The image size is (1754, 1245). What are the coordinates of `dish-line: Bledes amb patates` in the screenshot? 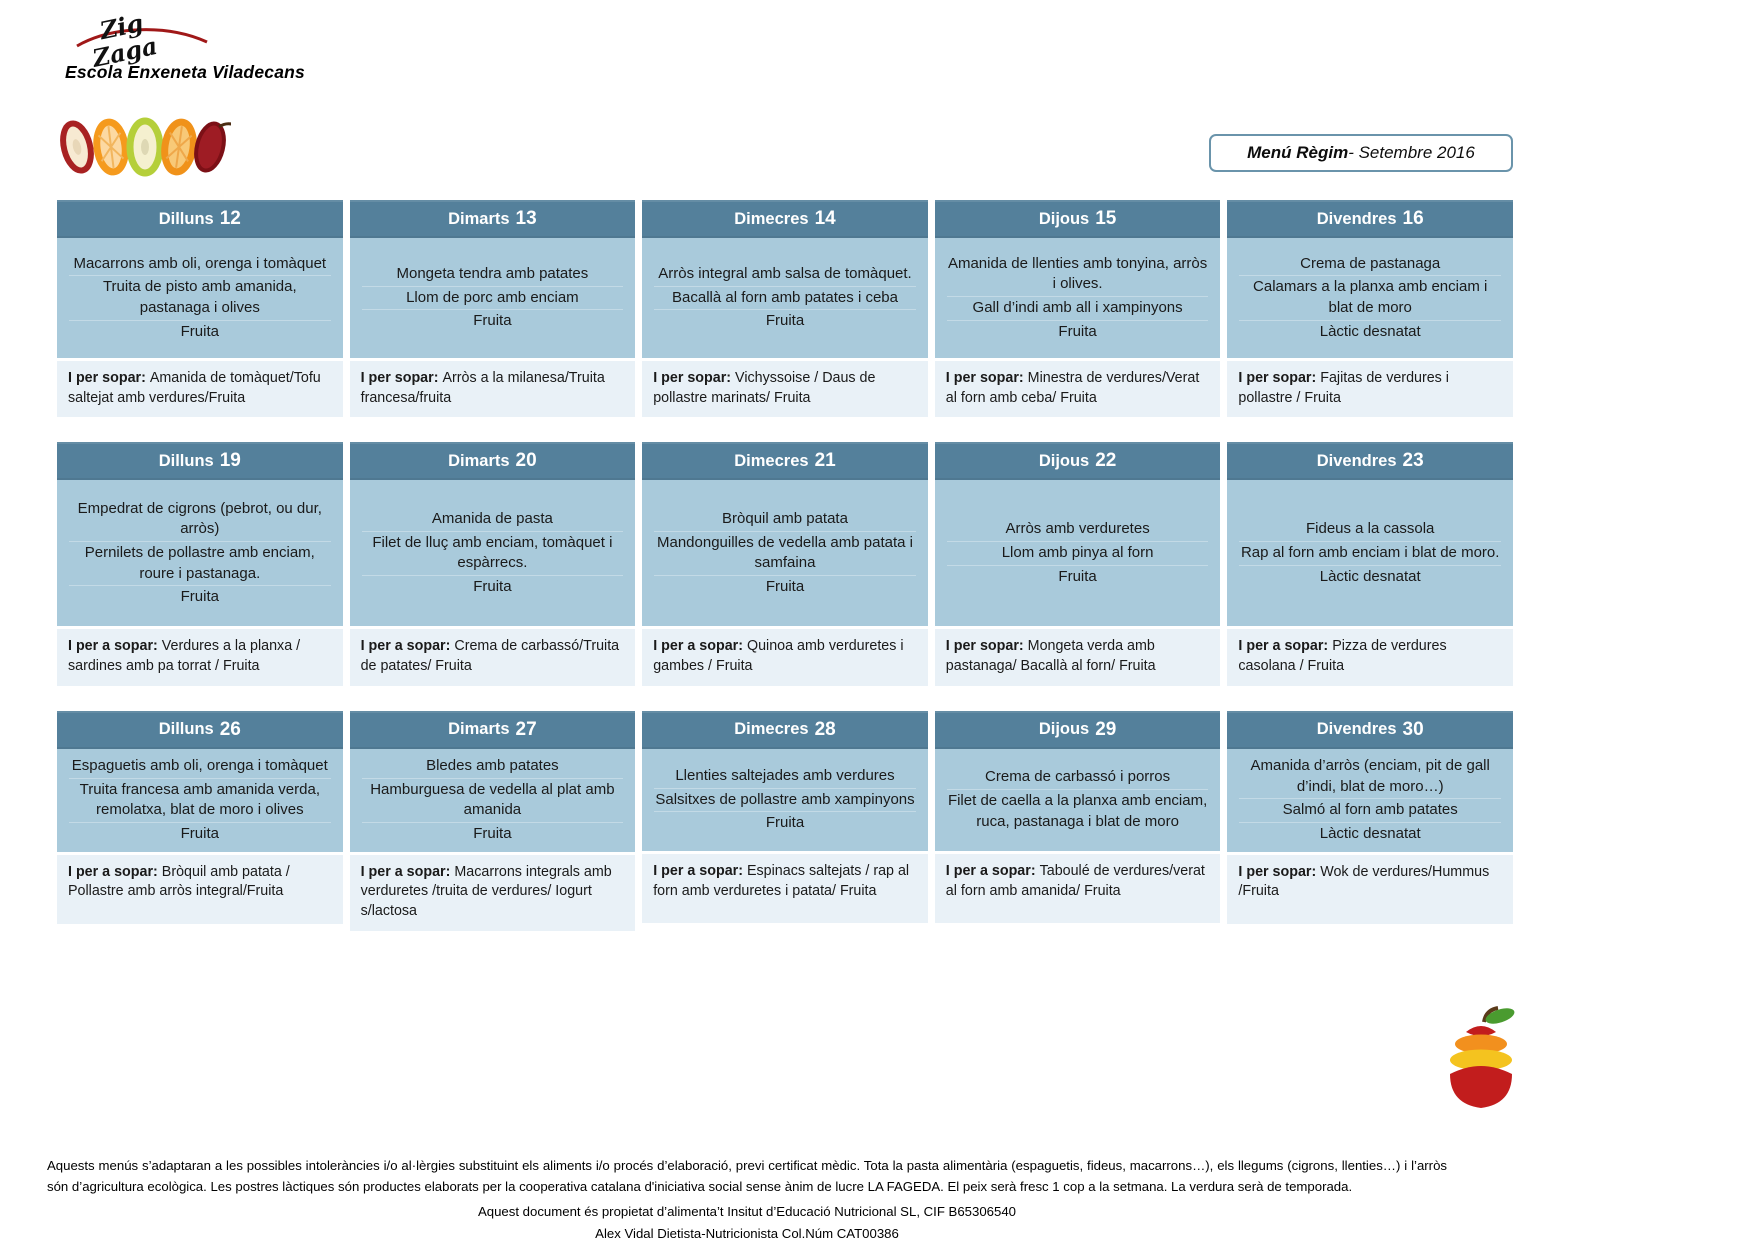 It's located at (492, 767).